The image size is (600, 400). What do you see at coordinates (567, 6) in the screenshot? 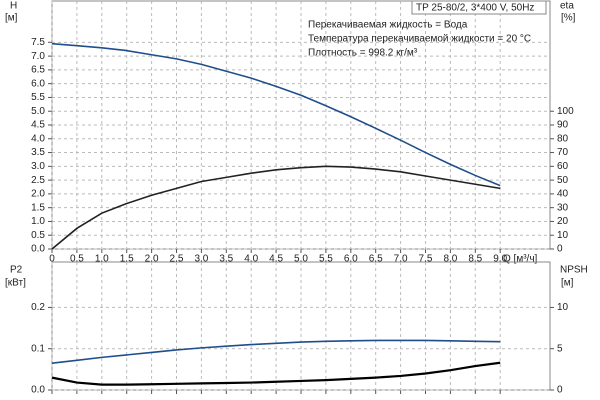
I see `y2-axis-label: eta` at bounding box center [567, 6].